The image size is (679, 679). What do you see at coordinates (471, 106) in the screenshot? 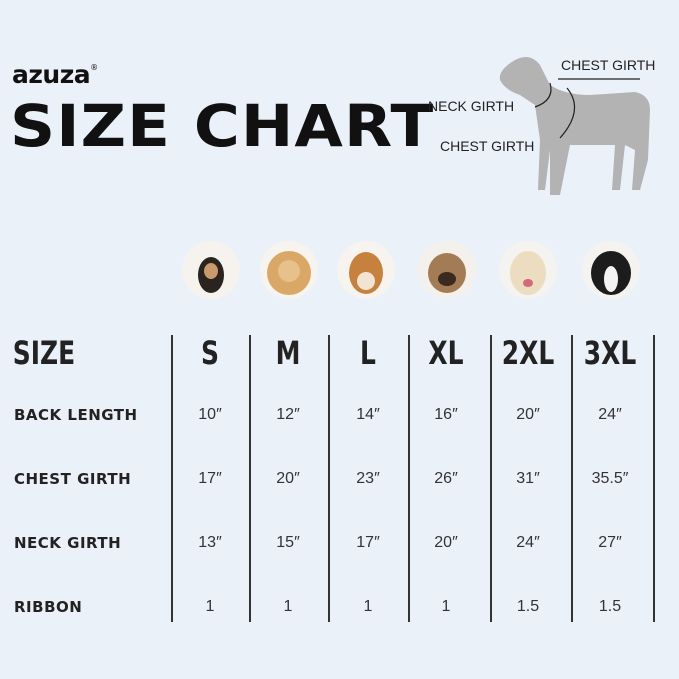
I see `diagram-label-neck-girth: NECK GIRTH` at bounding box center [471, 106].